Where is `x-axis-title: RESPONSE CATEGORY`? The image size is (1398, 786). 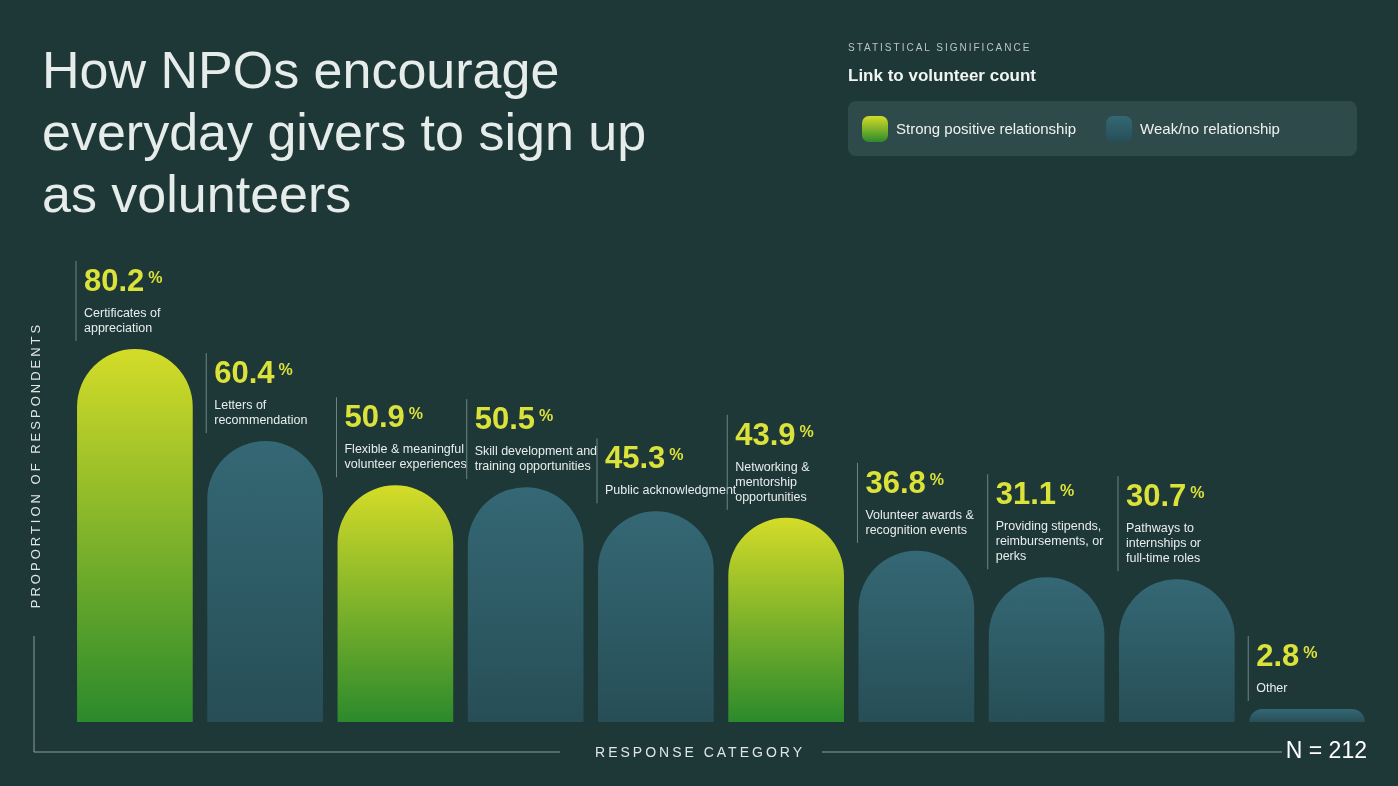 x-axis-title: RESPONSE CATEGORY is located at coordinates (700, 752).